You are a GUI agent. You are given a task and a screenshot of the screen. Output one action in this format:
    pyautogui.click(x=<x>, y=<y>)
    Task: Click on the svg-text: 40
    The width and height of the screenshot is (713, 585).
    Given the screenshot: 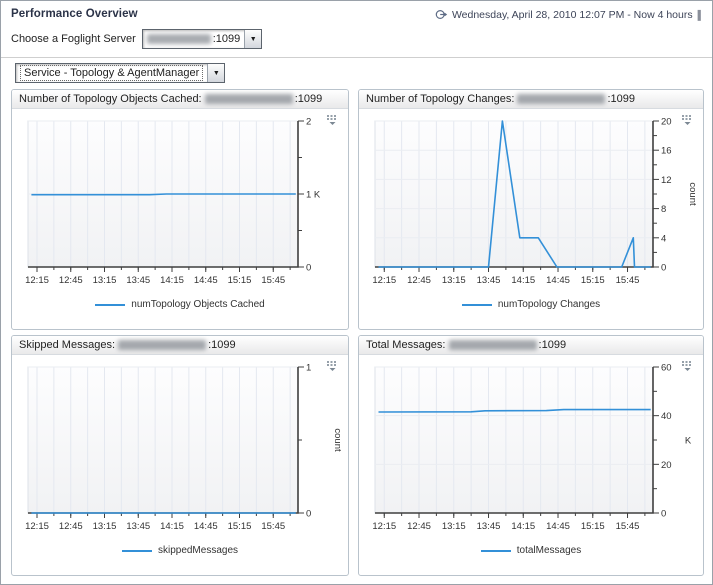 What is the action you would take?
    pyautogui.click(x=666, y=416)
    